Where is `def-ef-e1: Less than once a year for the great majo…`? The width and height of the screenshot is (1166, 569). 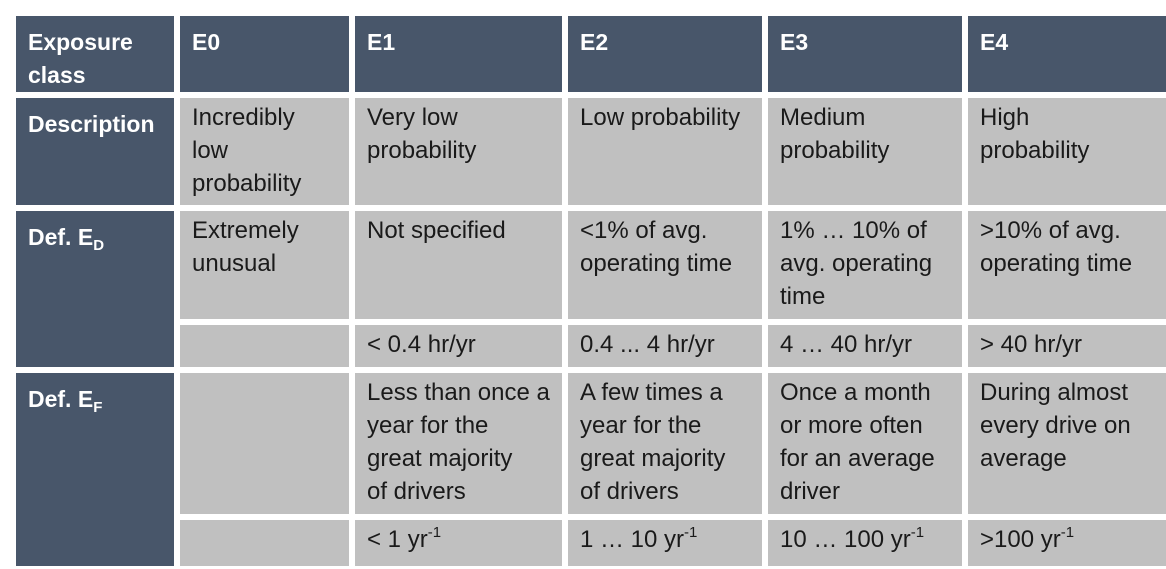 def-ef-e1: Less than once a year for the great majo… is located at coordinates (458, 443).